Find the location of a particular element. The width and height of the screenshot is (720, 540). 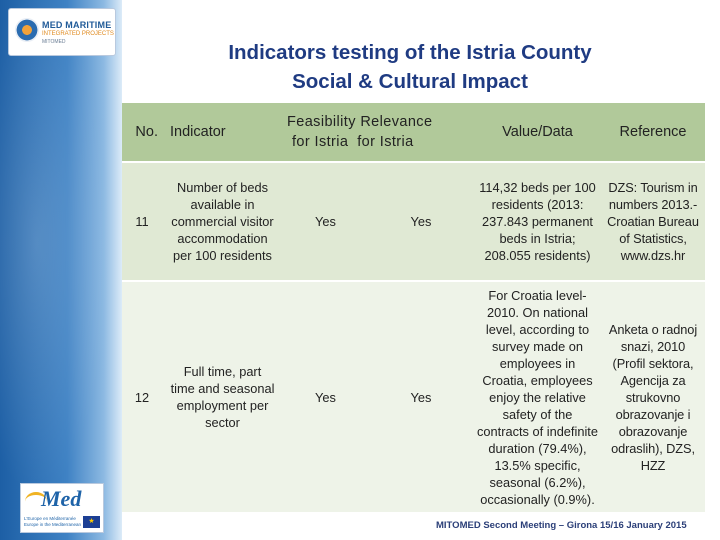

value-line: duration (79.4%), is located at coordinates (537, 448).